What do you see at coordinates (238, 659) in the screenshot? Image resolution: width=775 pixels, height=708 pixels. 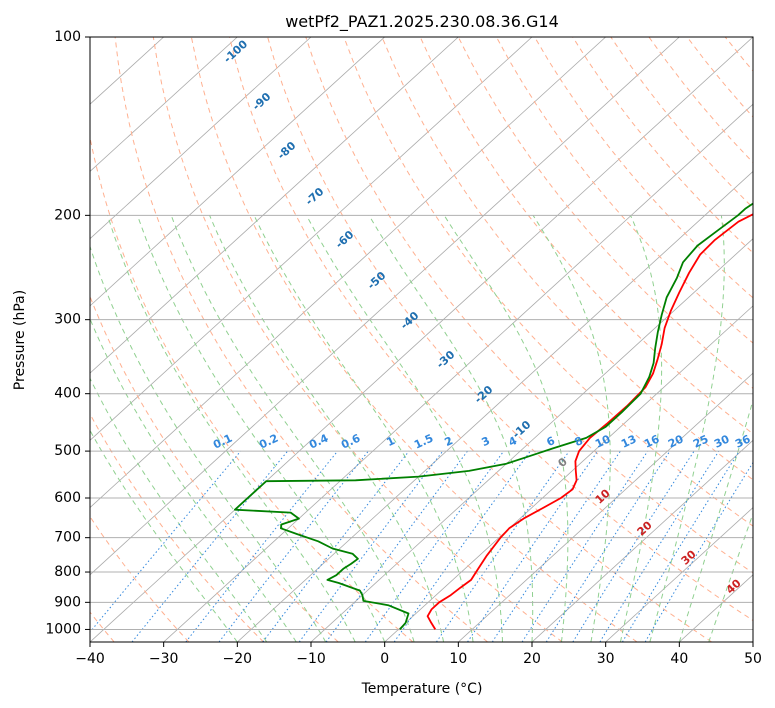 I see `x-tick-label: −20` at bounding box center [238, 659].